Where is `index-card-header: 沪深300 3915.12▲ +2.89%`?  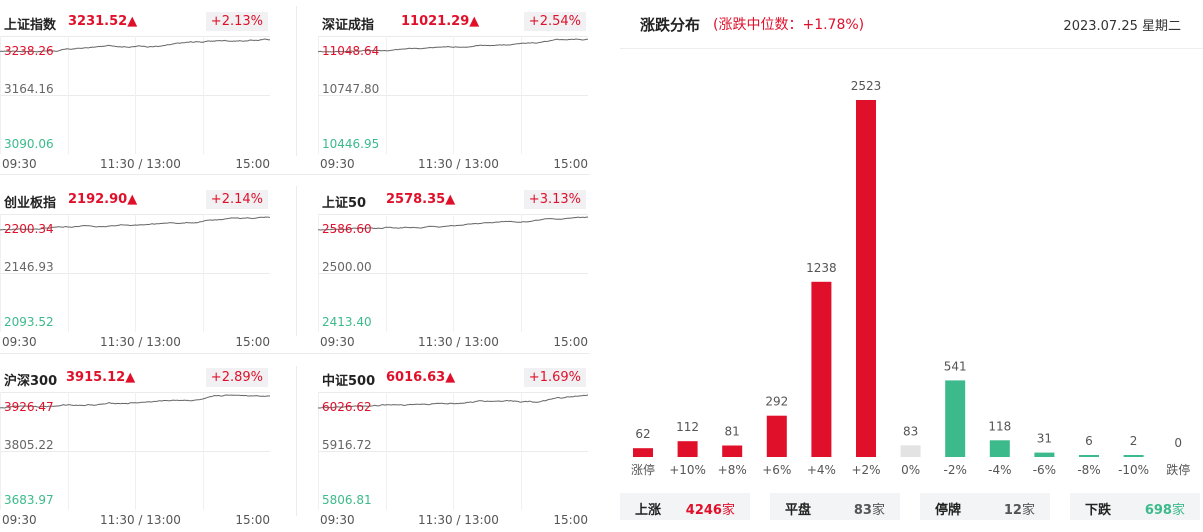
index-card-header: 沪深300 3915.12▲ +2.89% is located at coordinates (135, 375).